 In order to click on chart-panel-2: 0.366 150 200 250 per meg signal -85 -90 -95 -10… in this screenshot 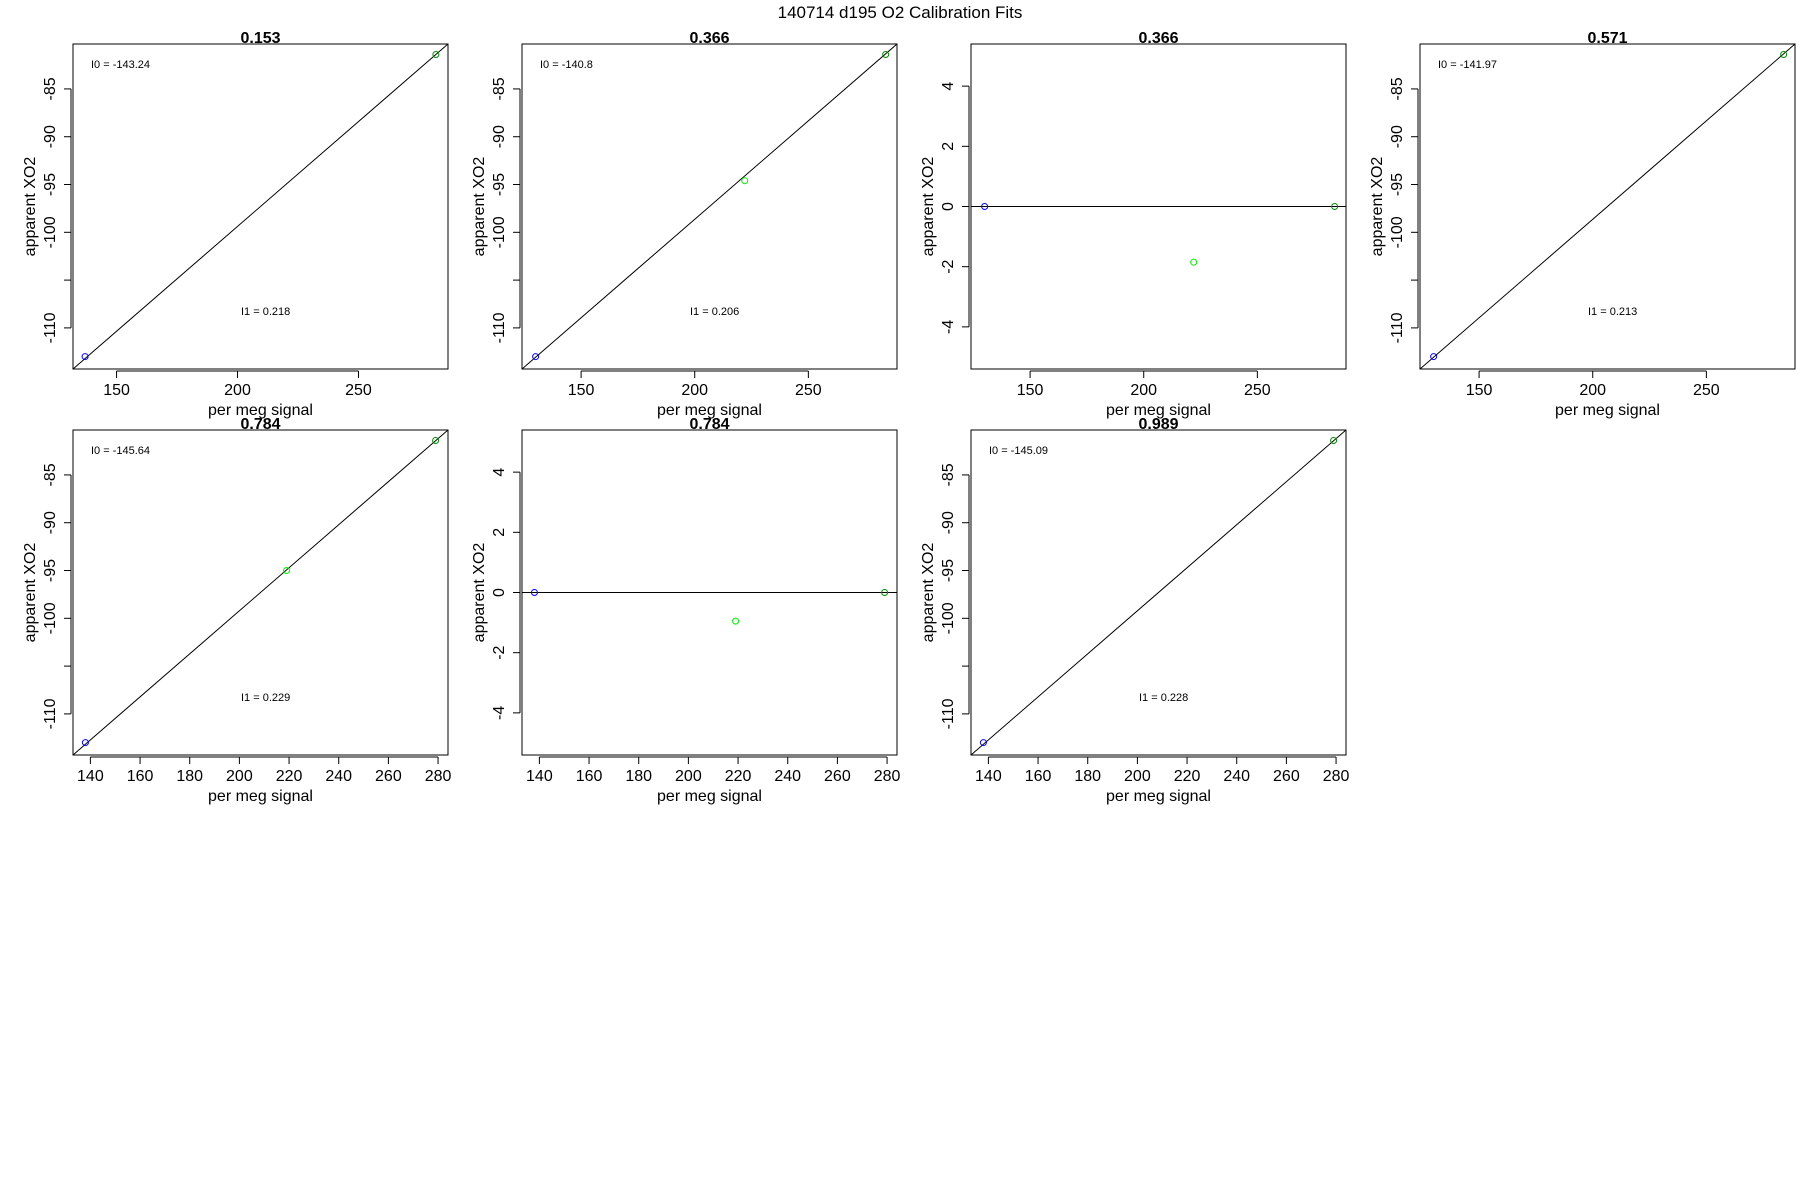, I will do `click(684, 224)`.